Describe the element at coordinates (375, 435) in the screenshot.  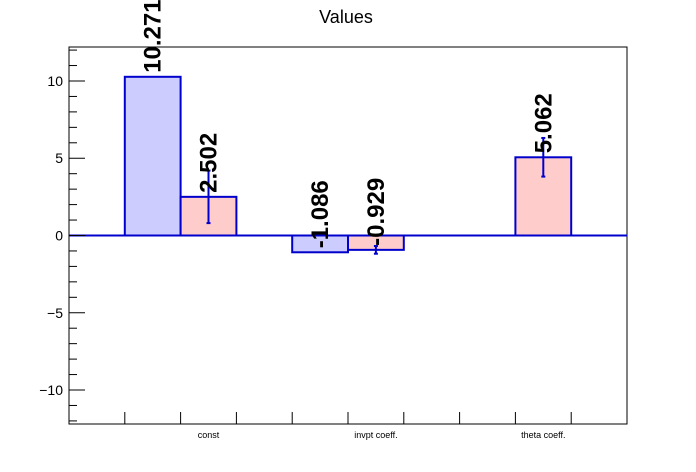
I see `x-category-label: invpt coeff.` at that location.